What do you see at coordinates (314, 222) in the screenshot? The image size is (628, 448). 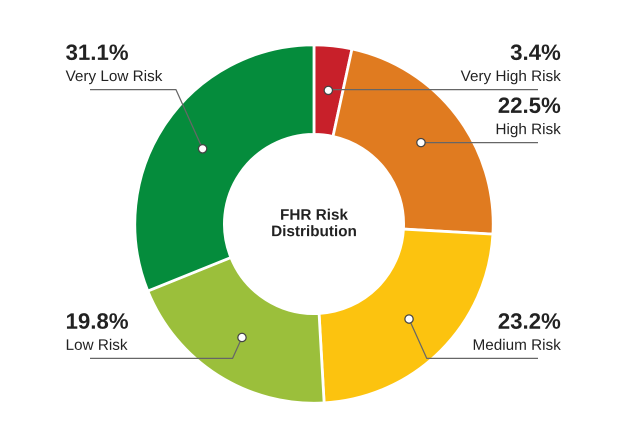 I see `text: FHR Risk Distribution` at bounding box center [314, 222].